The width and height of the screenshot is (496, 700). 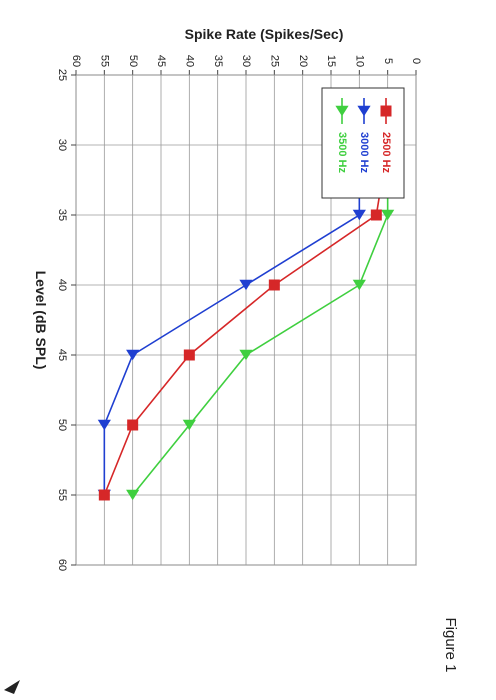 What do you see at coordinates (303, 61) in the screenshot?
I see `y-tick-label: 20` at bounding box center [303, 61].